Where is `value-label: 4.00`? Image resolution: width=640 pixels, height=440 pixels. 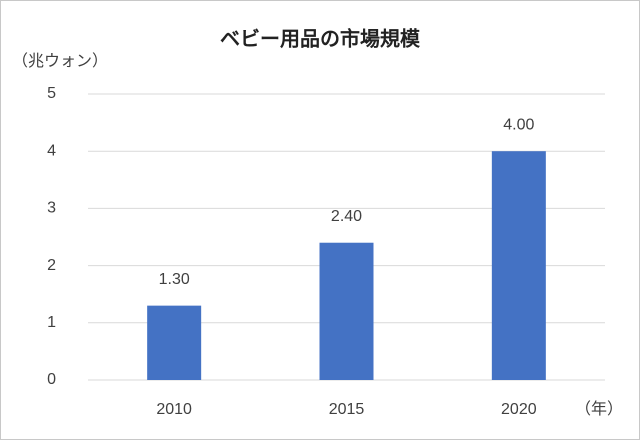 value-label: 4.00 is located at coordinates (518, 124).